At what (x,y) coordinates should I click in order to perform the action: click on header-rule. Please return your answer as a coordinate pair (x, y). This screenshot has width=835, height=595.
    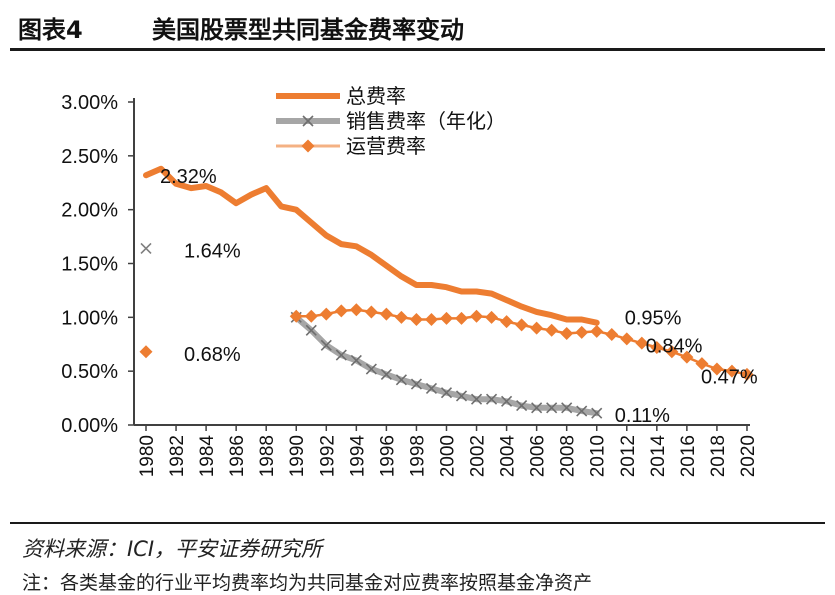
    Looking at the image, I should click on (417, 49).